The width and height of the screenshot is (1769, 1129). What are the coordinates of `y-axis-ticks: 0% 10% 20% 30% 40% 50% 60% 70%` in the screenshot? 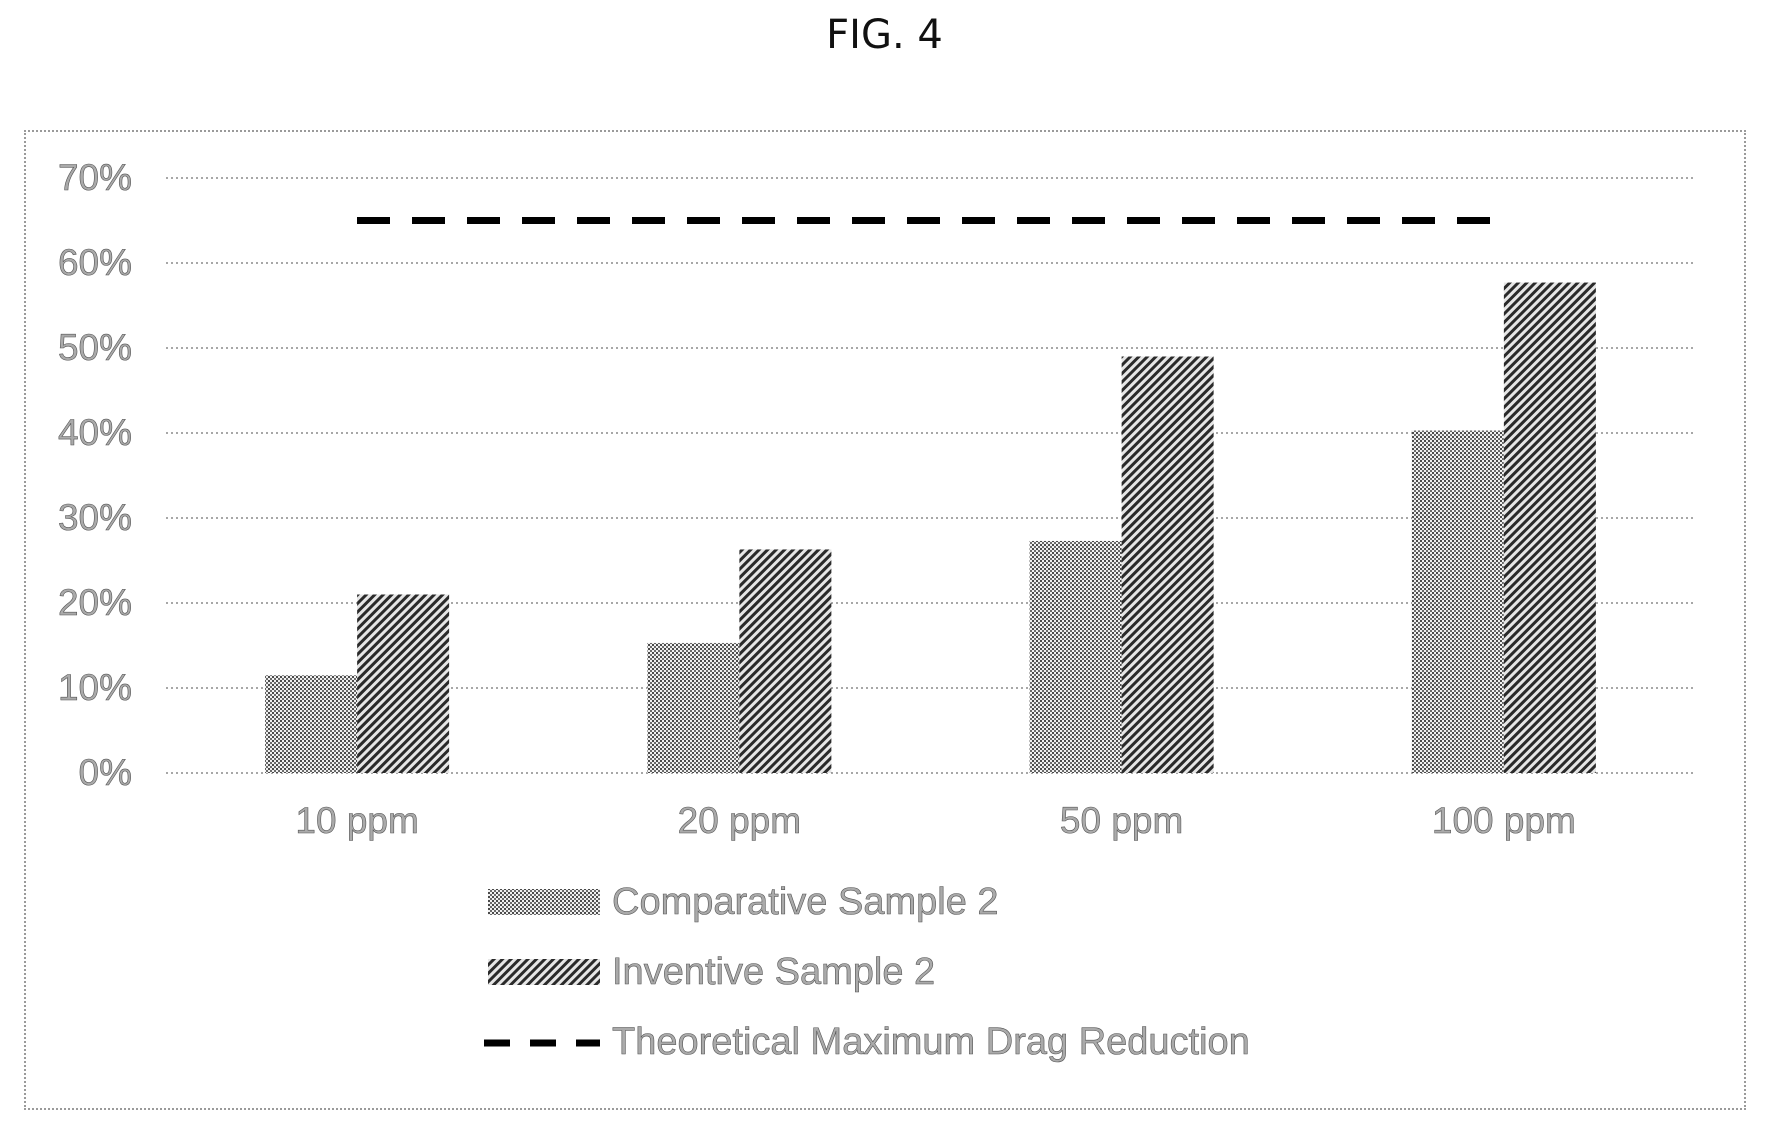 It's located at (95, 475).